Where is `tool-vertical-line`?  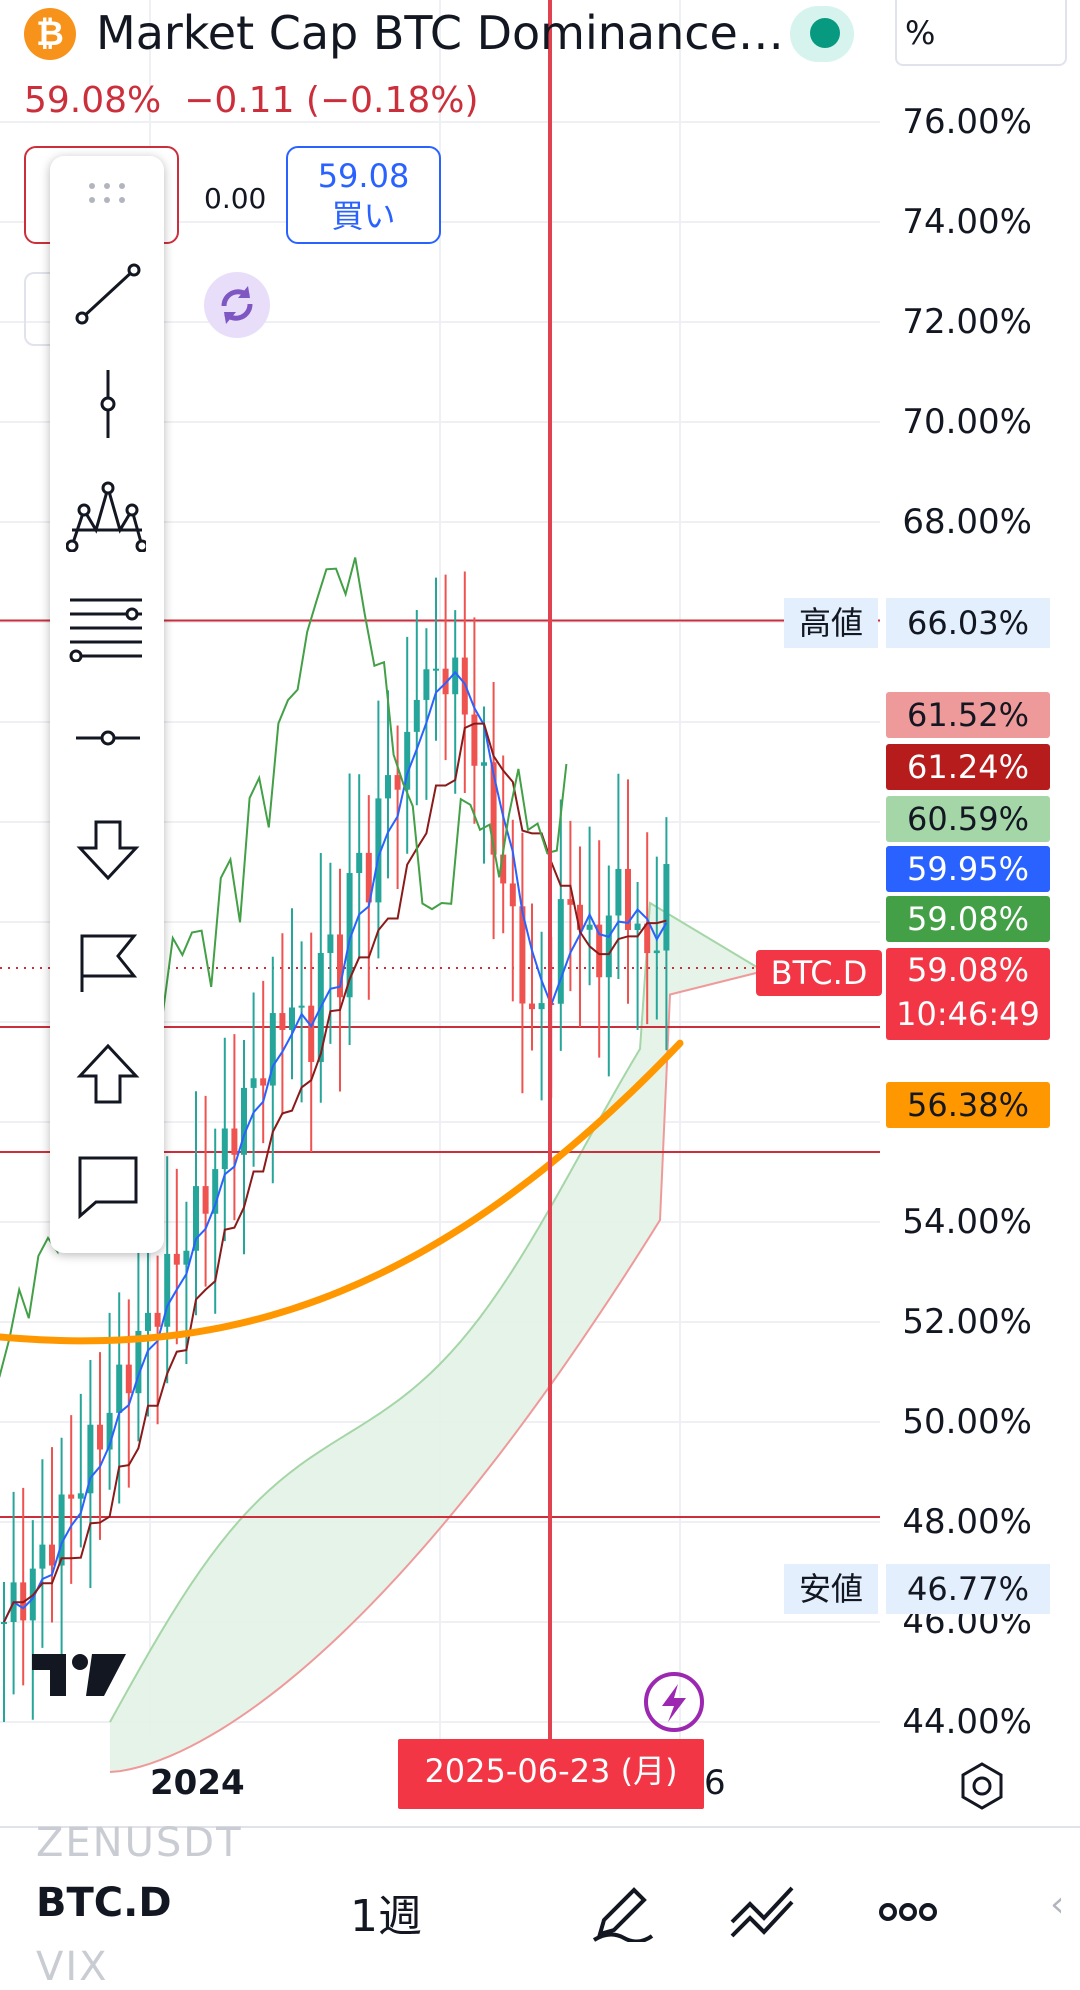 tool-vertical-line is located at coordinates (107, 404).